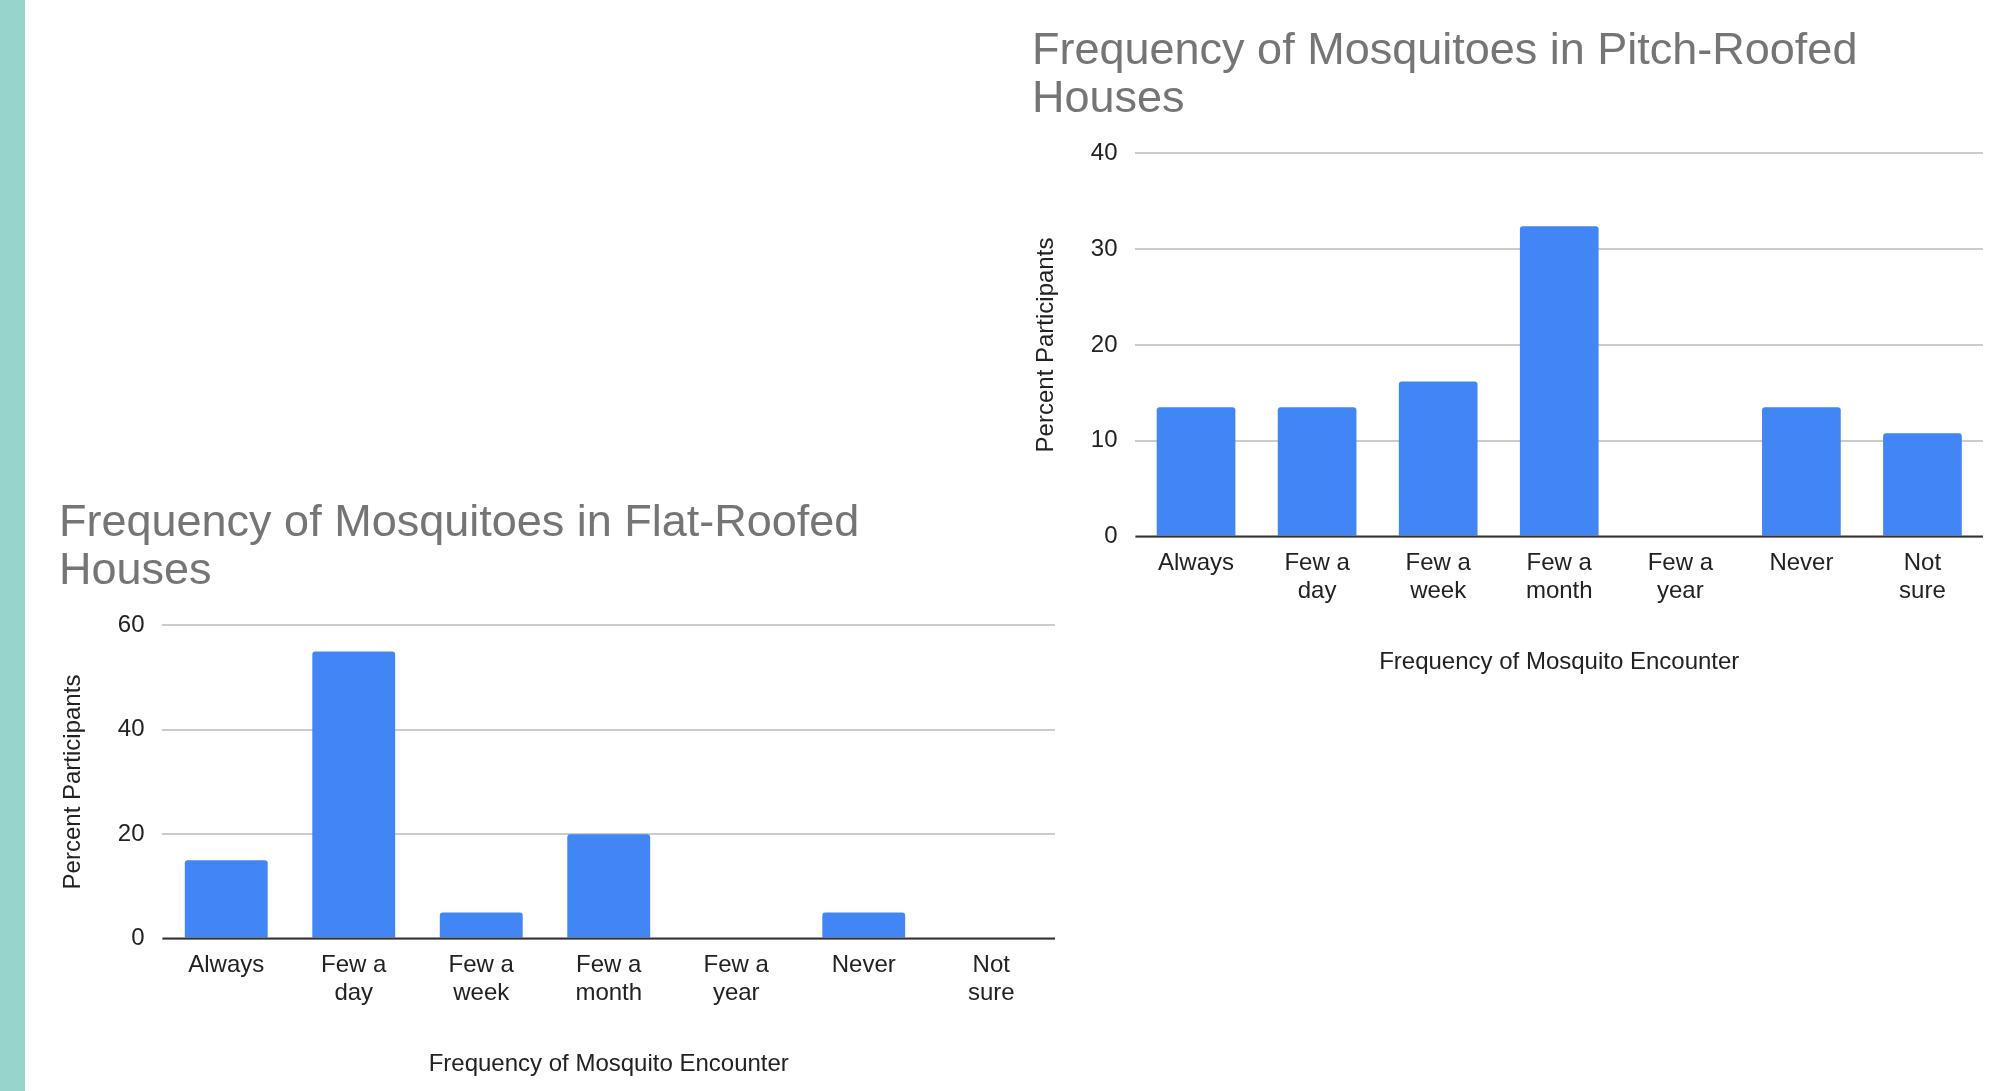 The height and width of the screenshot is (1091, 2001). Describe the element at coordinates (1104, 247) in the screenshot. I see `y-tick-label: 30` at that location.